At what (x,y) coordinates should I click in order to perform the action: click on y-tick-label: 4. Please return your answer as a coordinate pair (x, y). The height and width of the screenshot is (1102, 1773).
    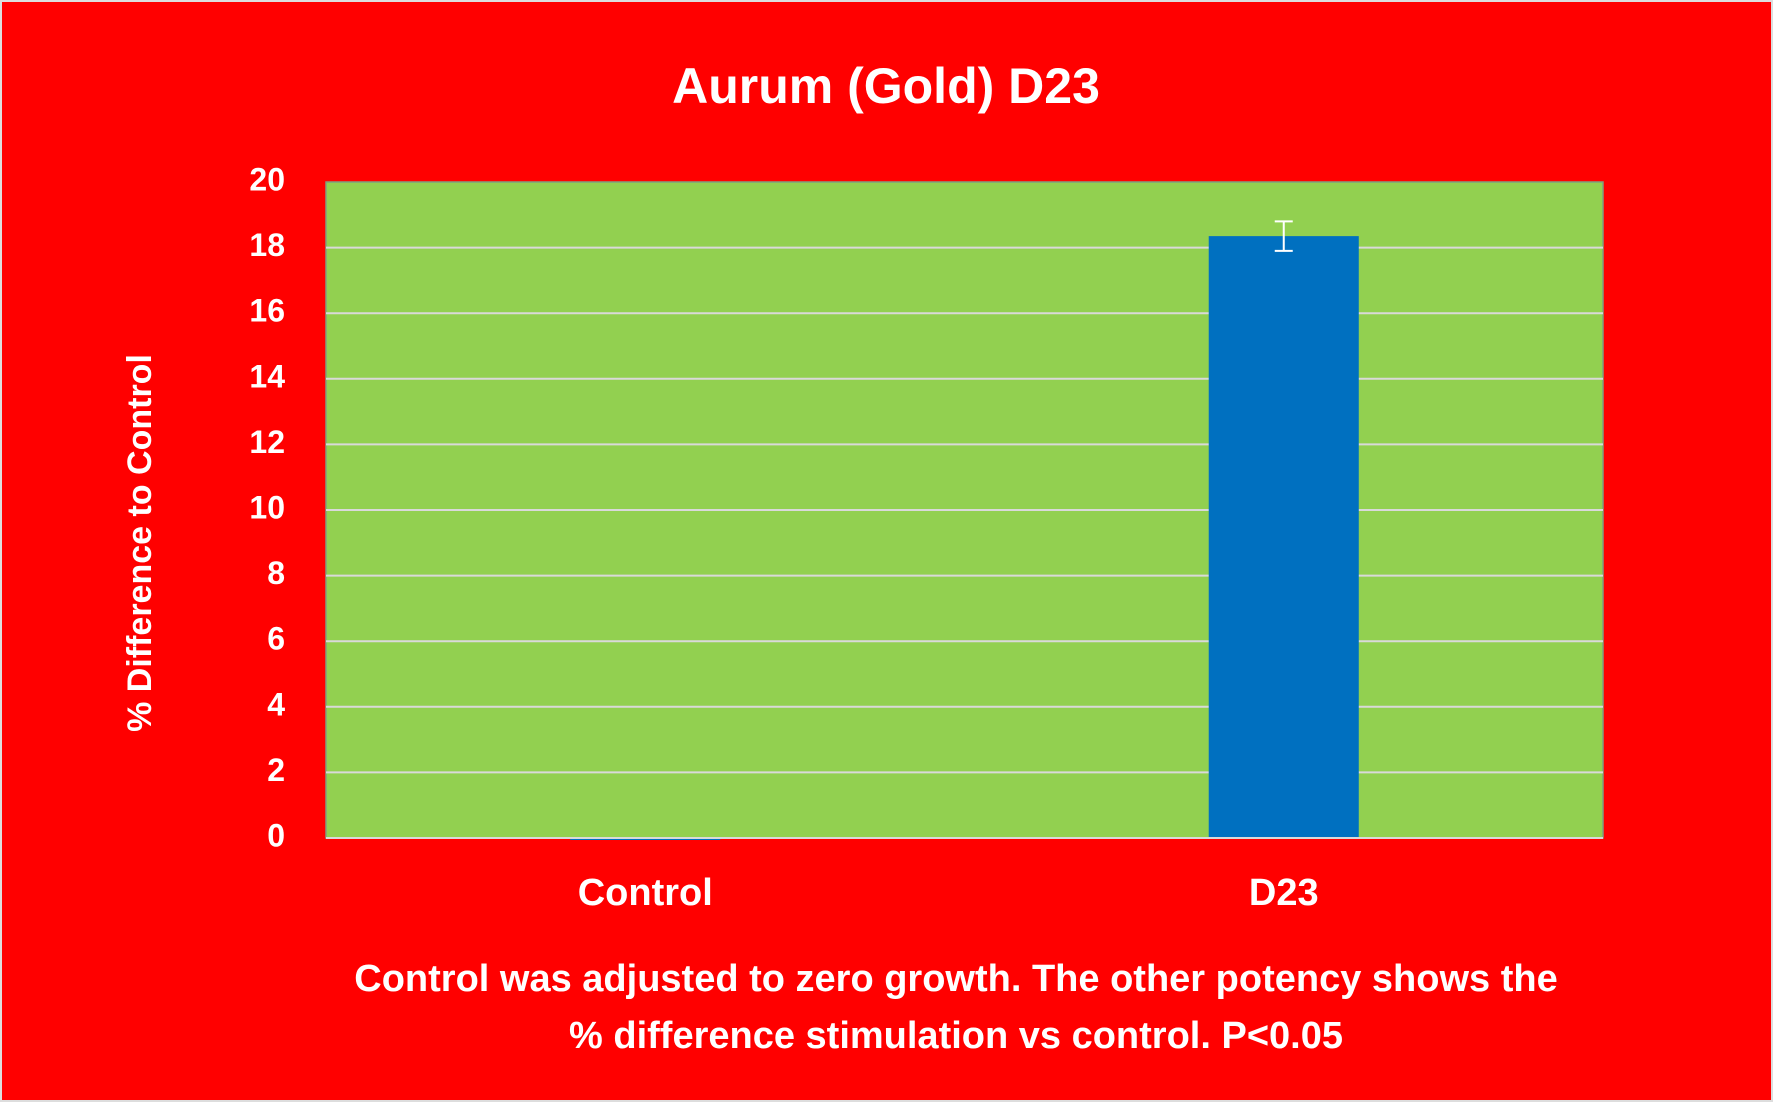
    Looking at the image, I should click on (276, 704).